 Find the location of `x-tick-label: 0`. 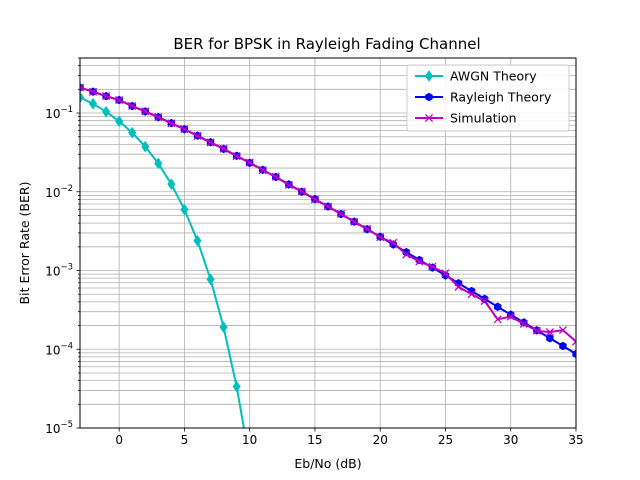

x-tick-label: 0 is located at coordinates (119, 440).